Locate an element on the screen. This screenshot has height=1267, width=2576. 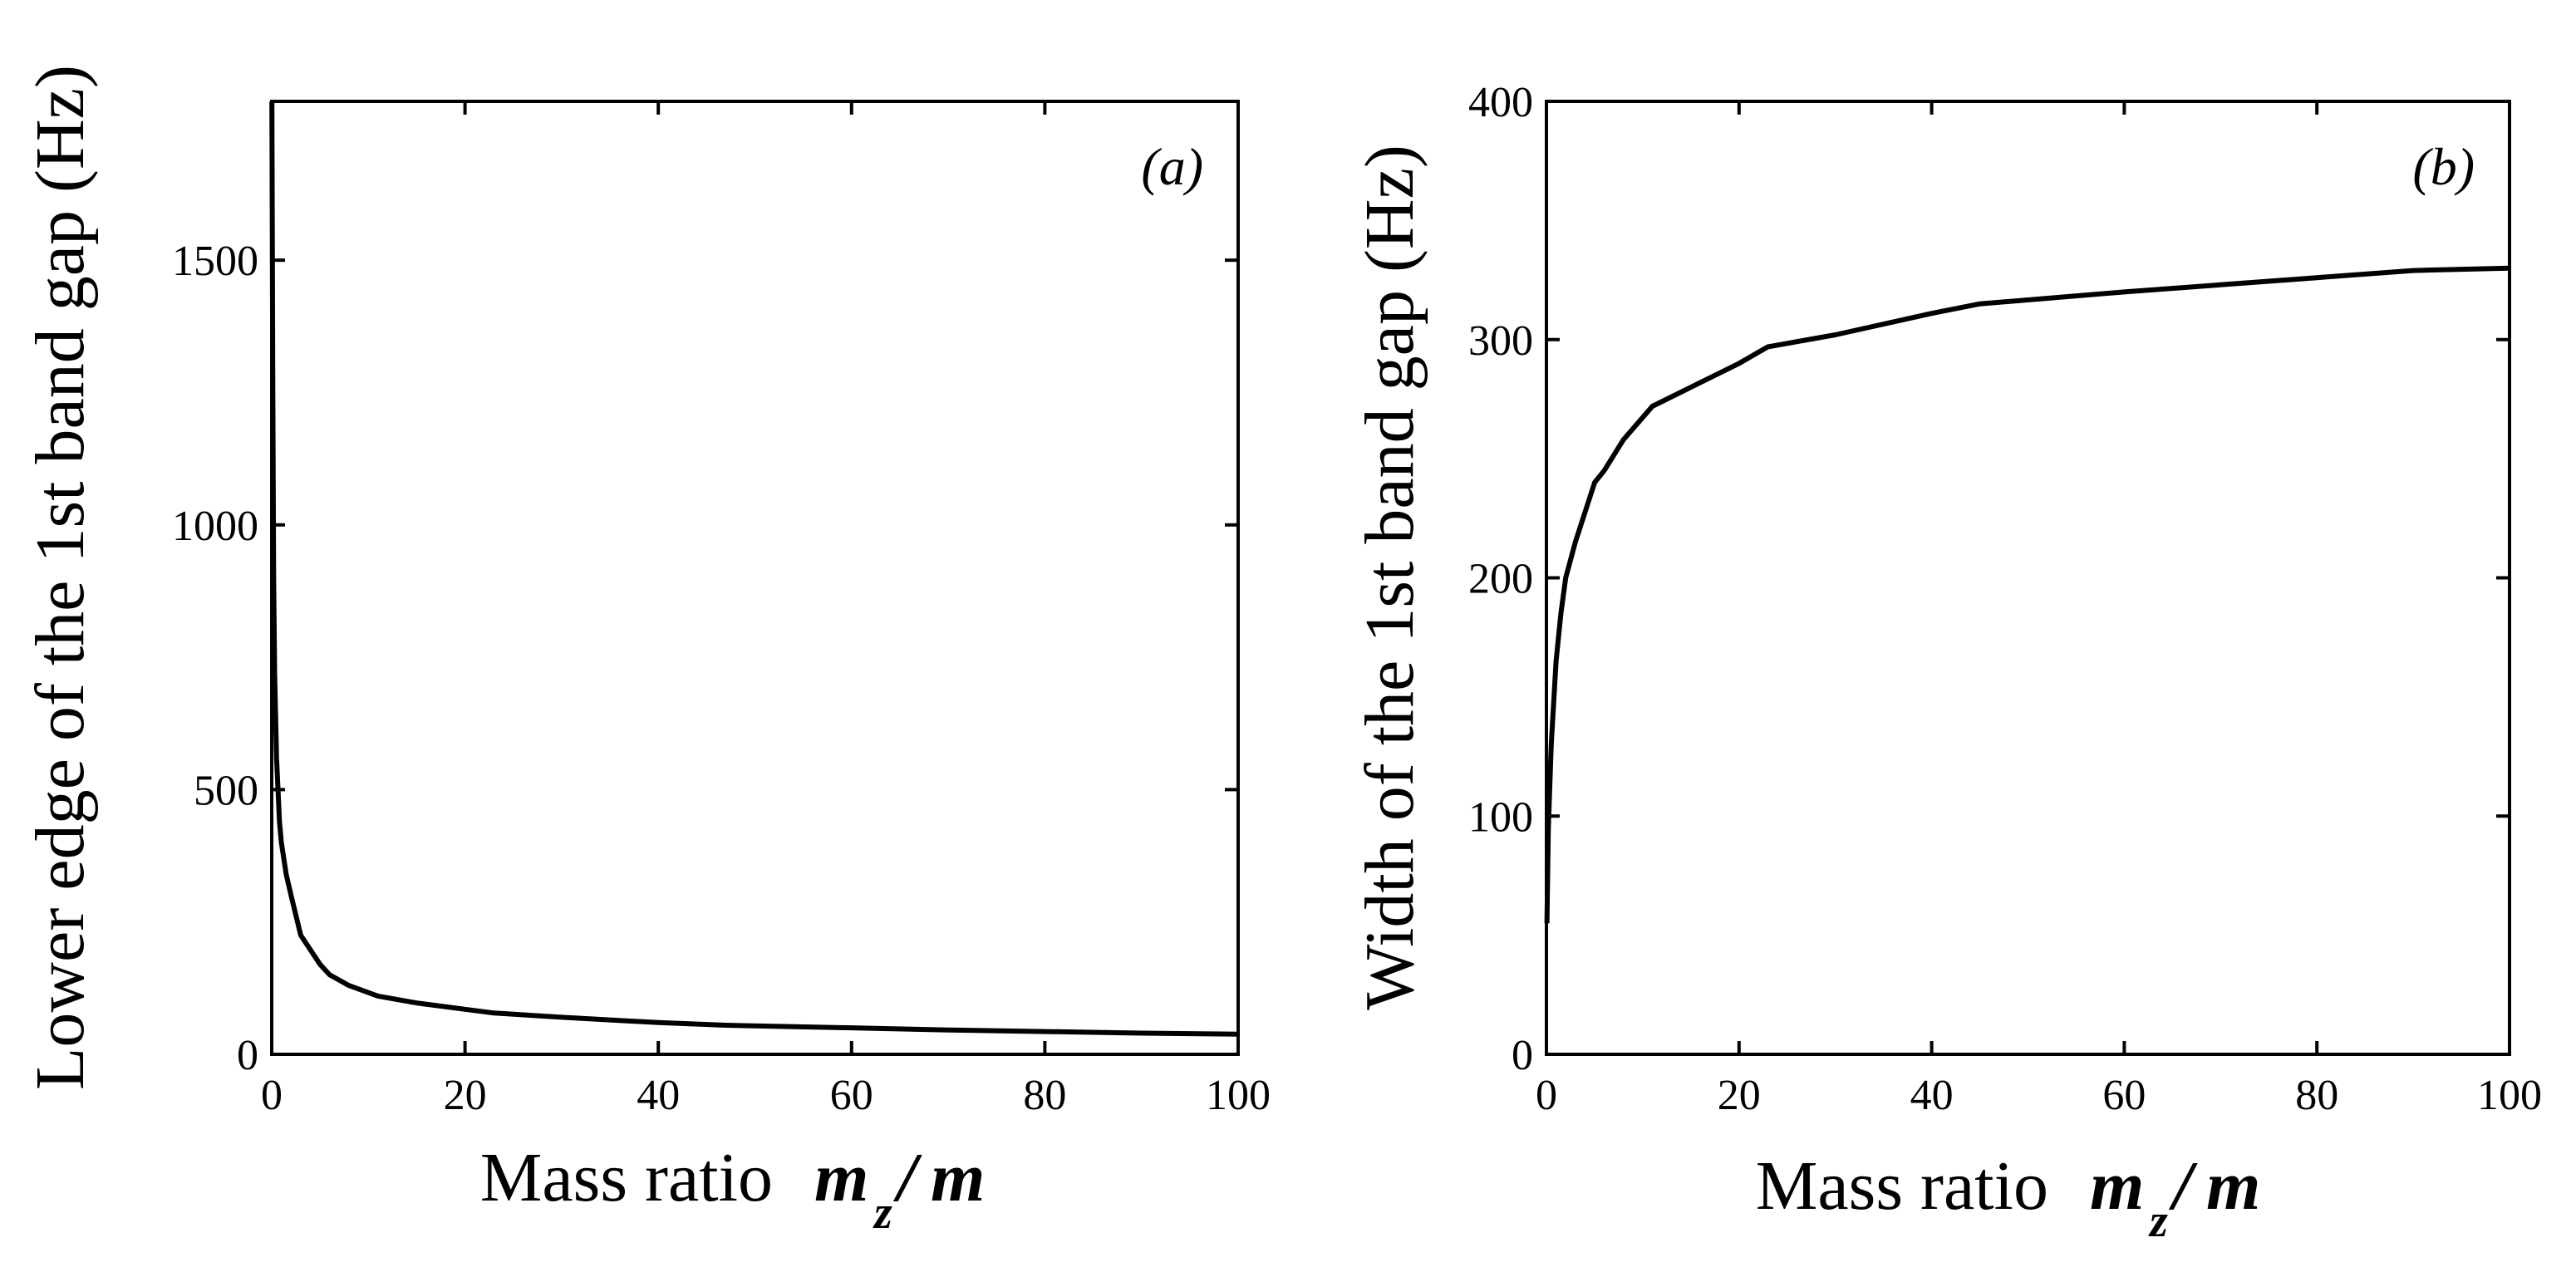
panel-a-x-tick-label-2: 40 is located at coordinates (658, 1095).